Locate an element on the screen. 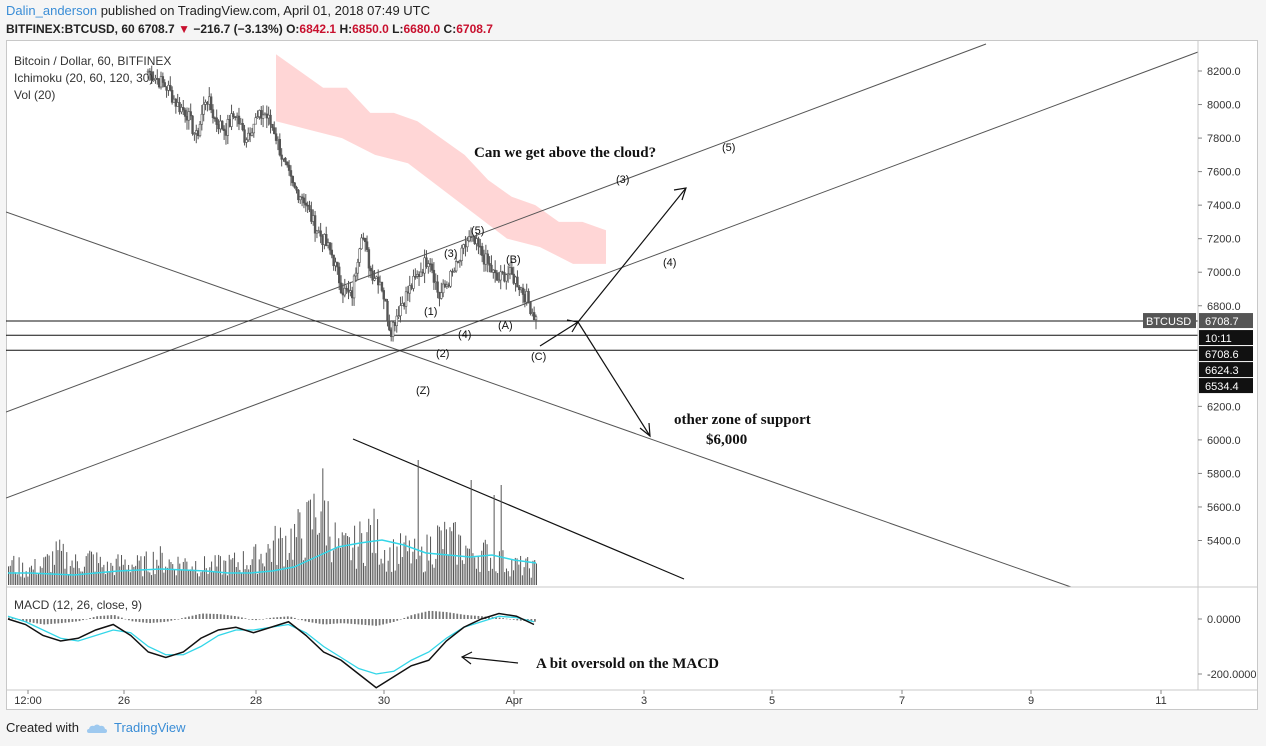 This screenshot has height=746, width=1266. wave-label-a: (A) is located at coordinates (505, 326).